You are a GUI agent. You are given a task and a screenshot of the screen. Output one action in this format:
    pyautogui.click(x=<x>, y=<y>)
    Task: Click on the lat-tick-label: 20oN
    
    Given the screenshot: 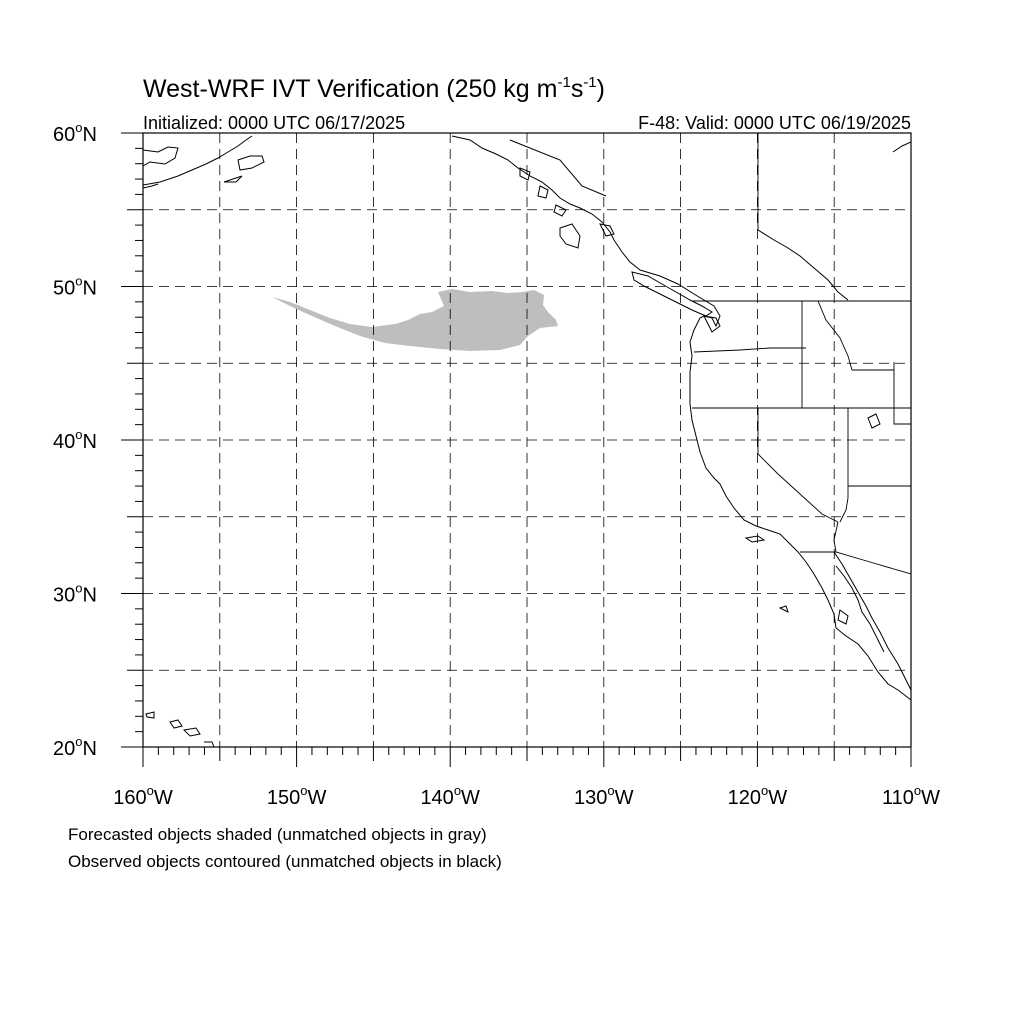 What is the action you would take?
    pyautogui.click(x=75, y=747)
    